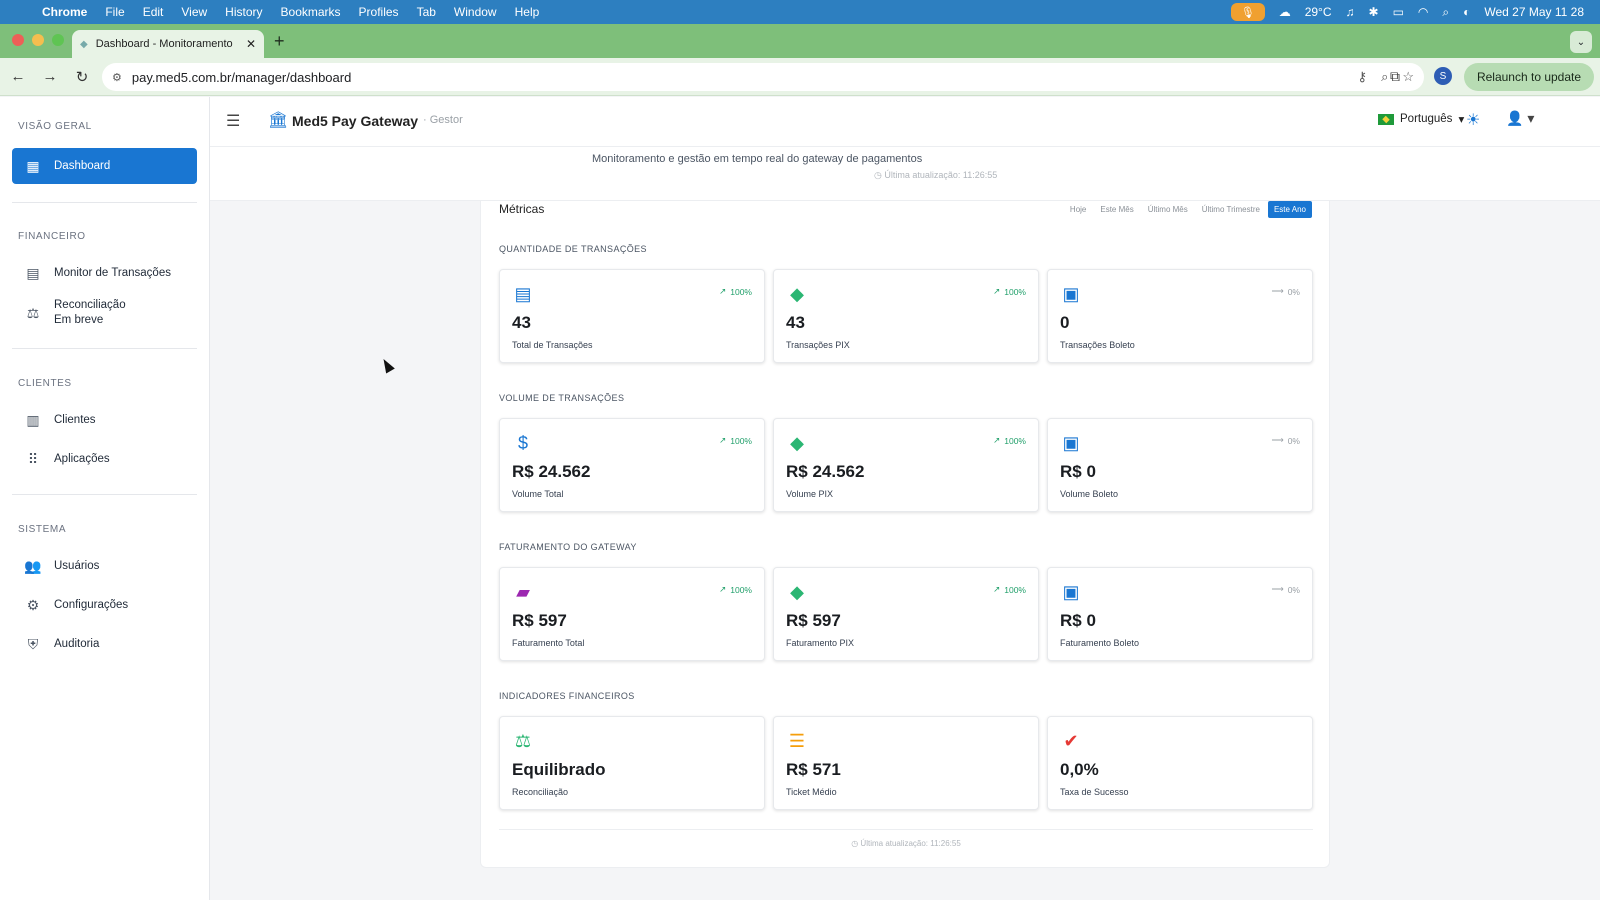  Describe the element at coordinates (1100, 643) in the screenshot. I see `metric-label: Faturamento Boleto` at that location.